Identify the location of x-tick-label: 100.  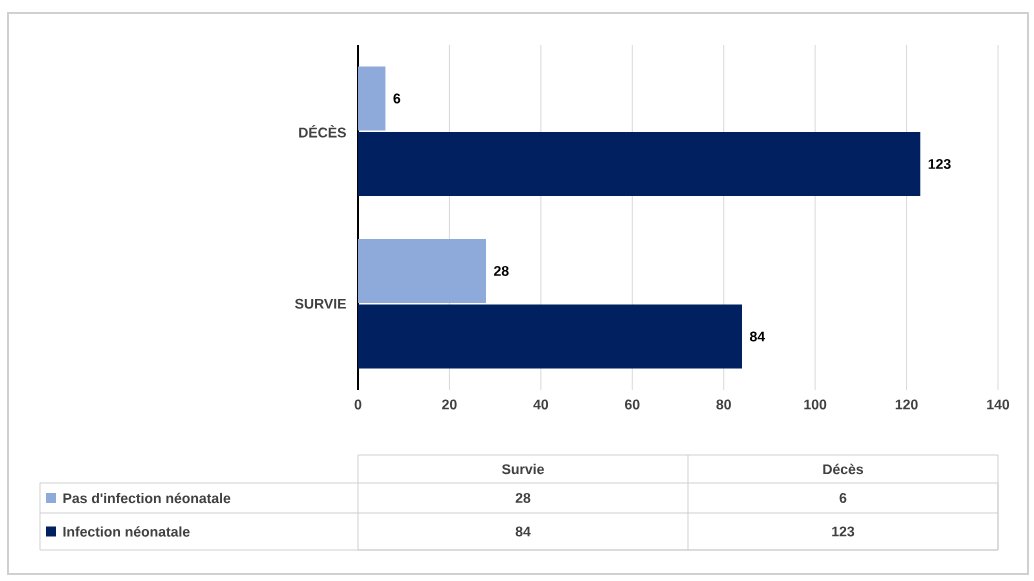
(815, 404).